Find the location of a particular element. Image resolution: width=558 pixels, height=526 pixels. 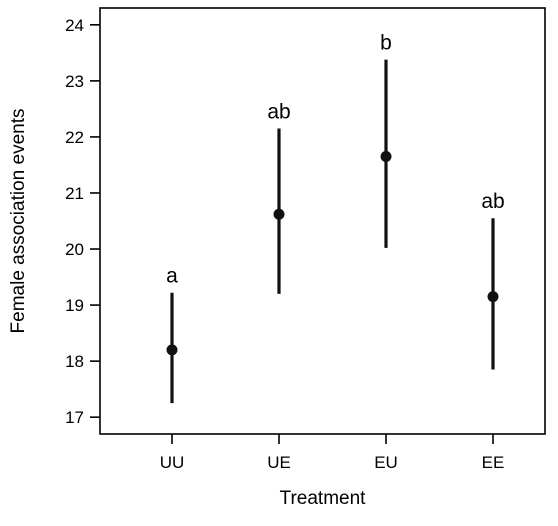

y-tick-label: 18 is located at coordinates (74, 361).